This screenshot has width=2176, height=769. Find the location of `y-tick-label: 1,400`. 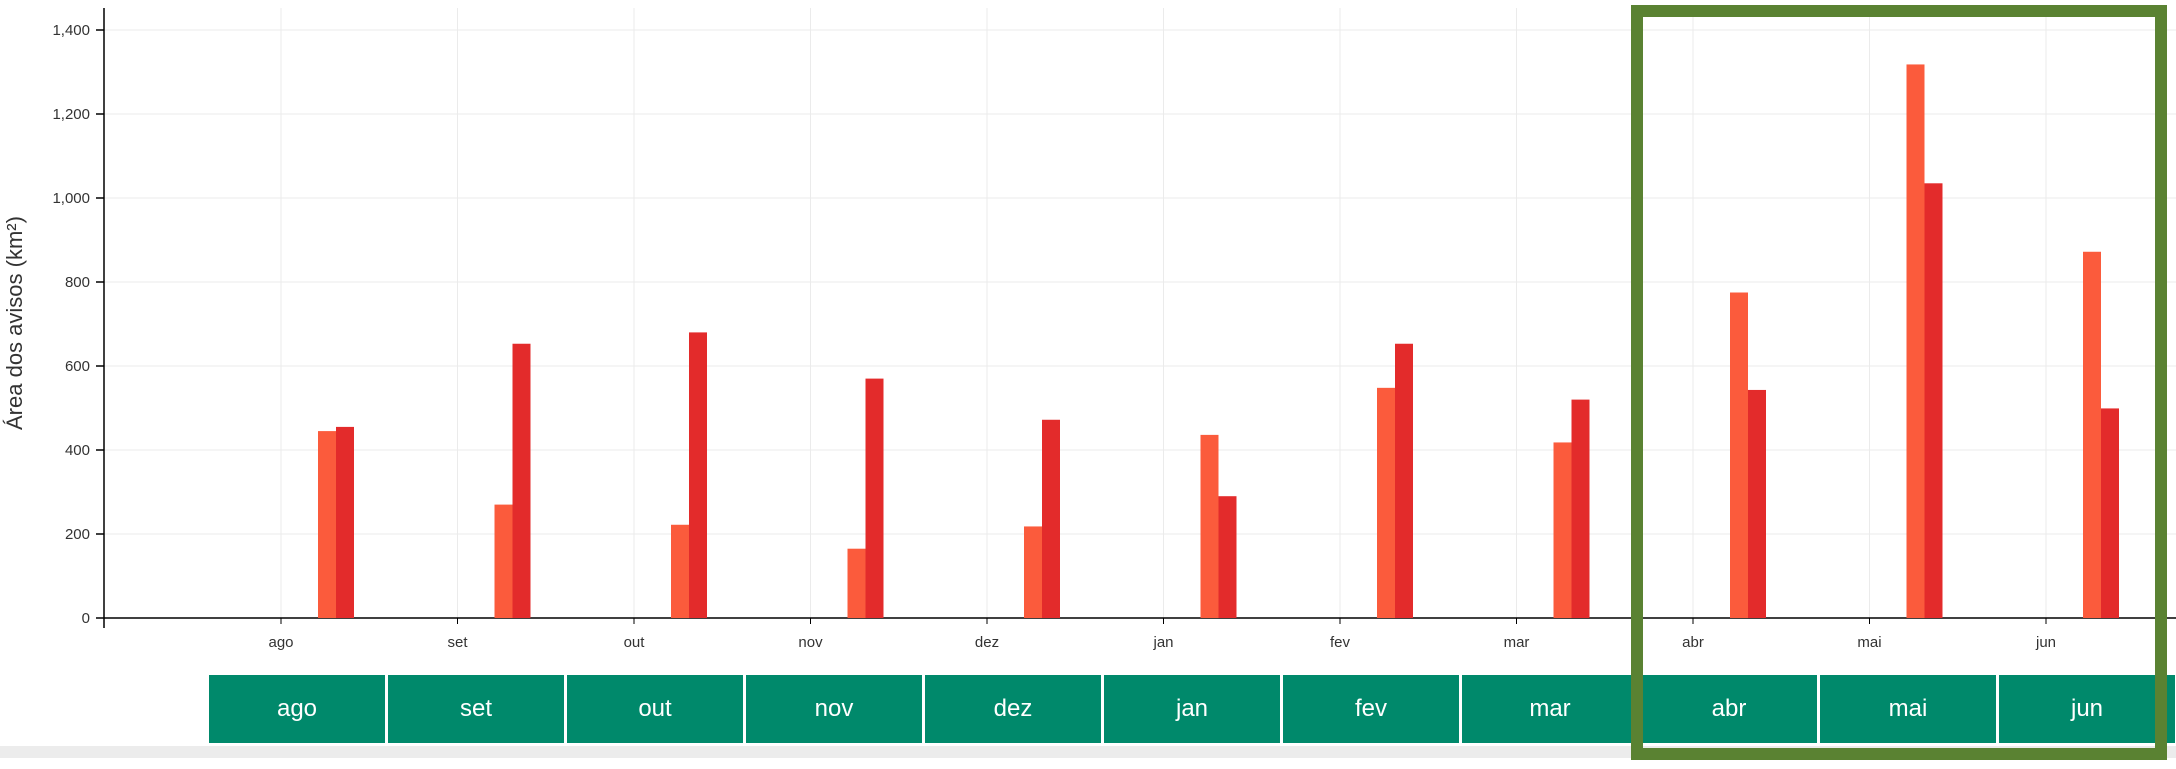

y-tick-label: 1,400 is located at coordinates (71, 30).